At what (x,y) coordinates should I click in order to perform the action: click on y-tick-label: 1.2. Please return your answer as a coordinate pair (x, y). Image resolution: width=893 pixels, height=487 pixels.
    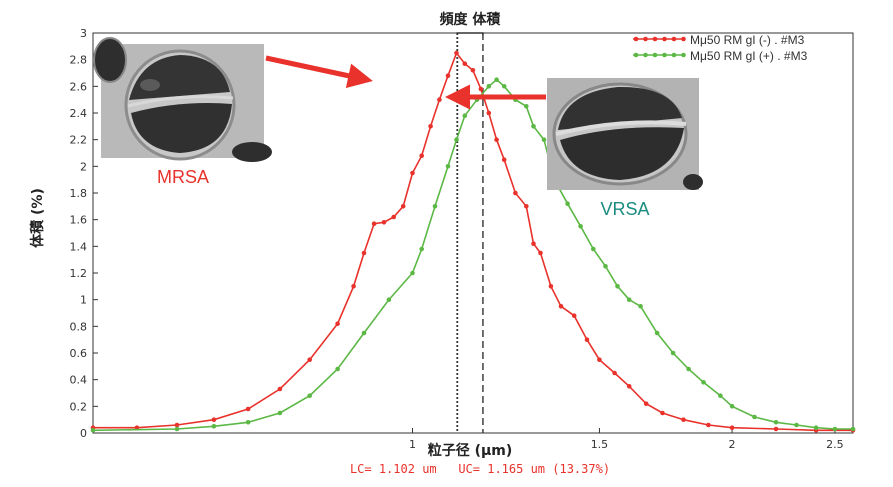
    Looking at the image, I should click on (79, 273).